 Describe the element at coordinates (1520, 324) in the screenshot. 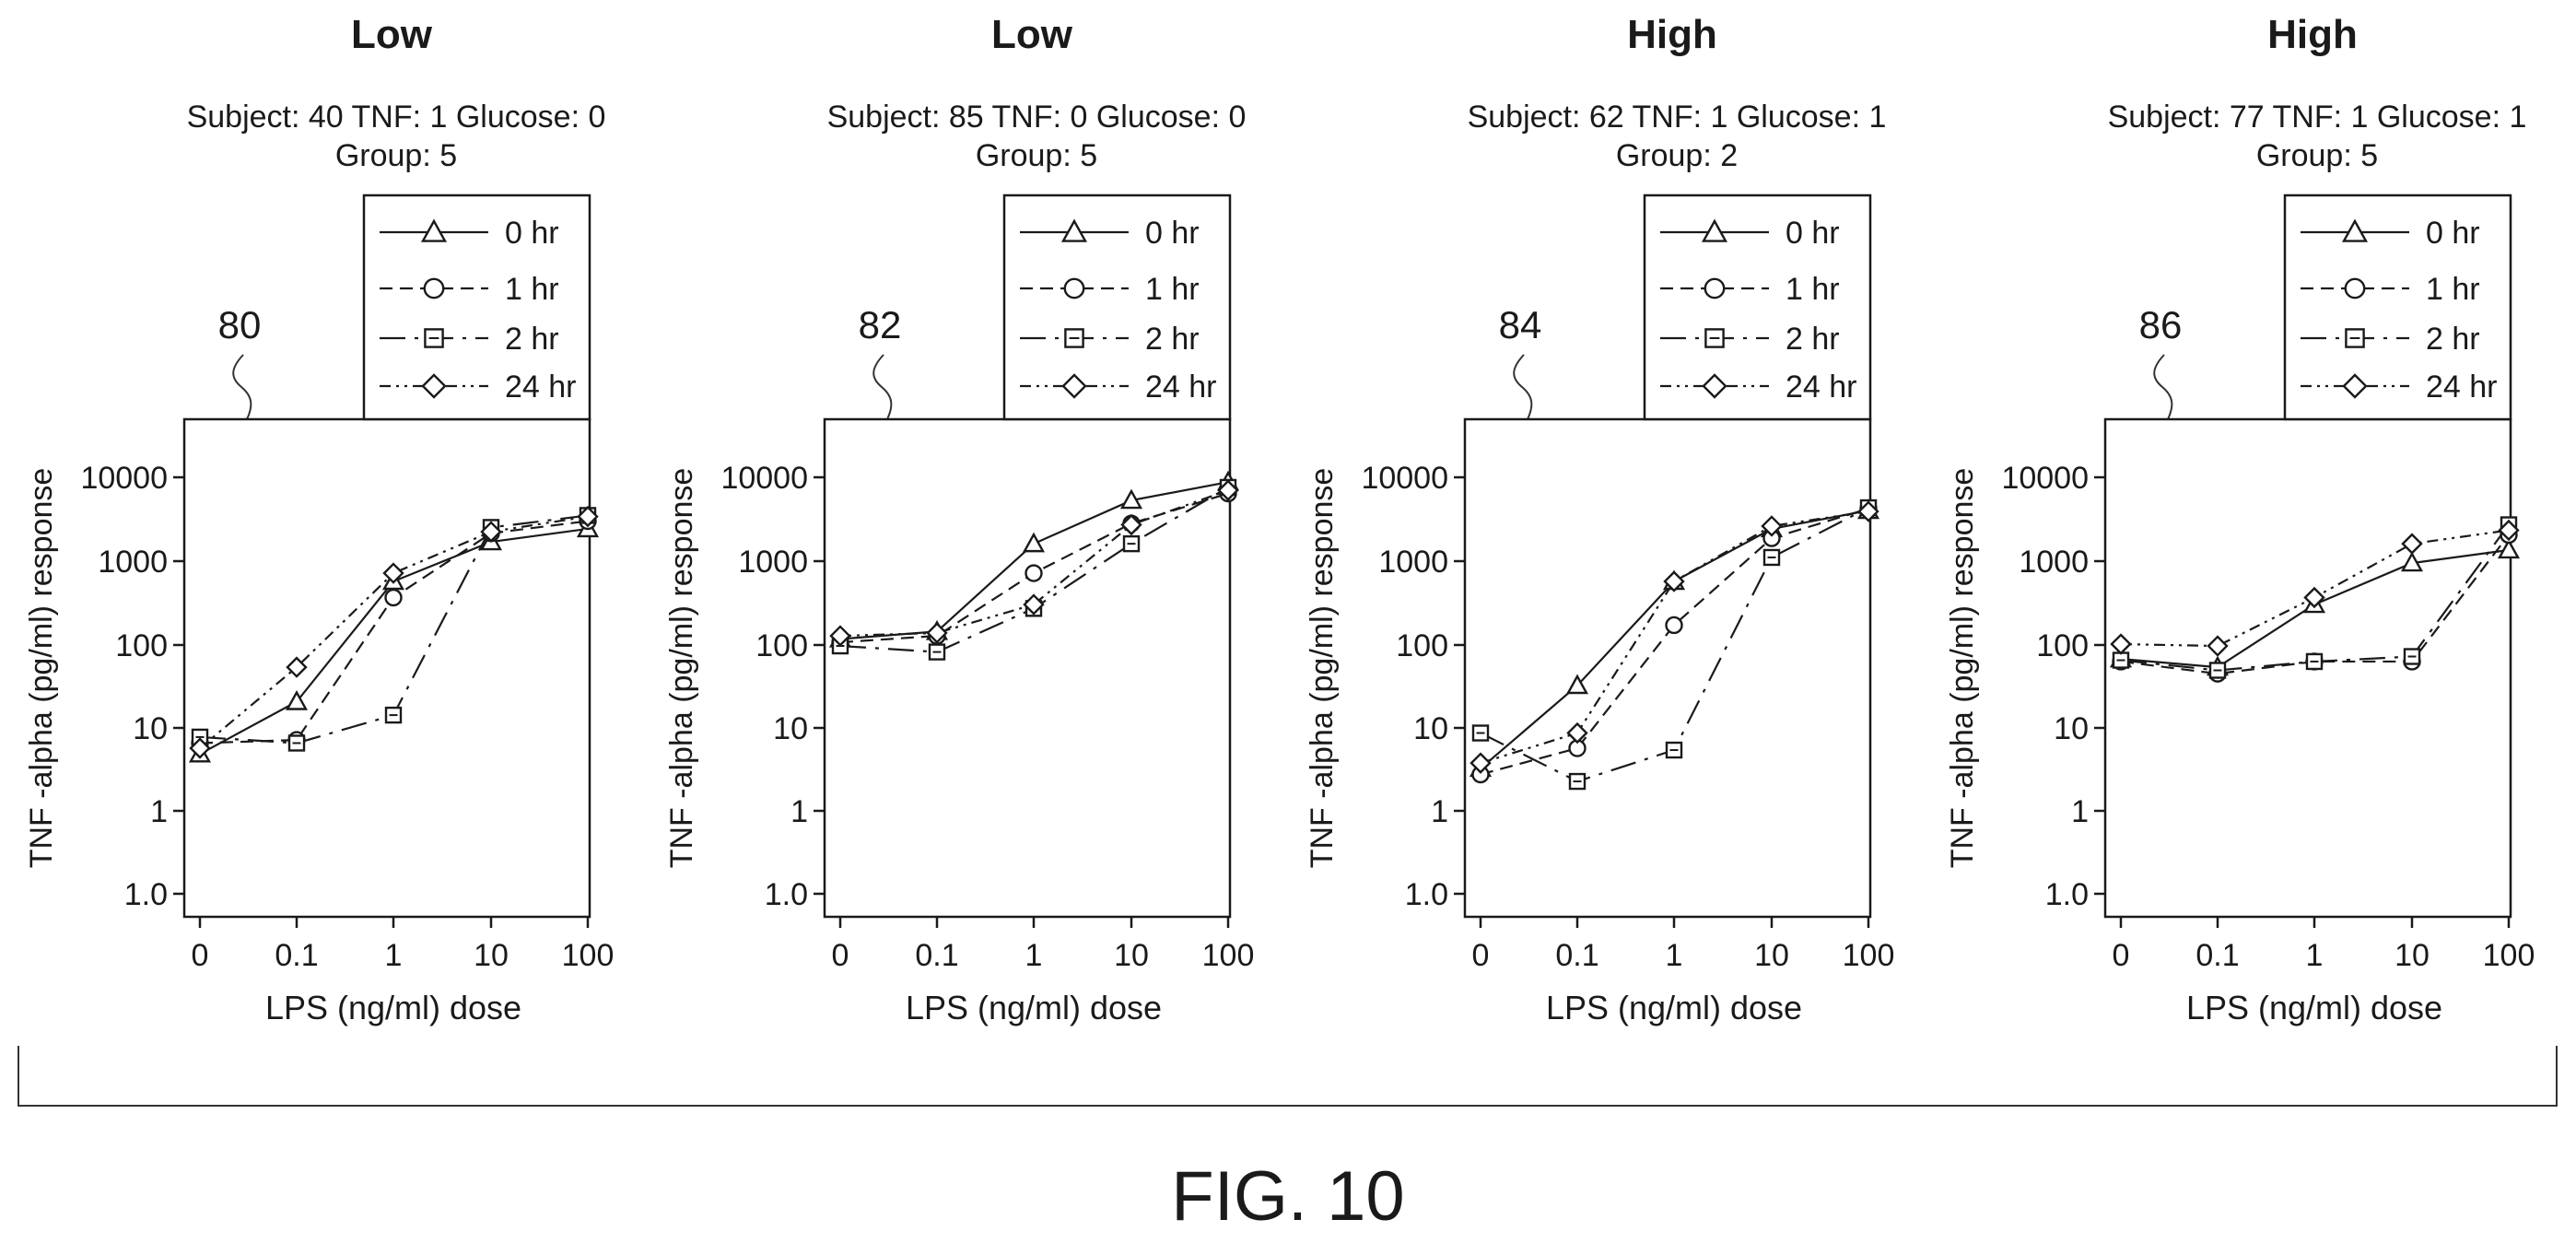

I see `reference-numeral: 84` at that location.